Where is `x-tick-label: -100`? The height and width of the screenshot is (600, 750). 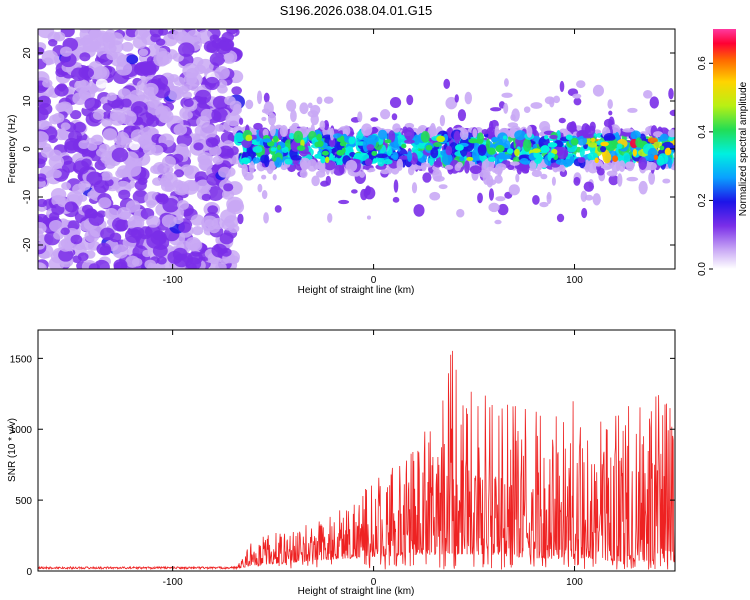
x-tick-label: -100 is located at coordinates (173, 582).